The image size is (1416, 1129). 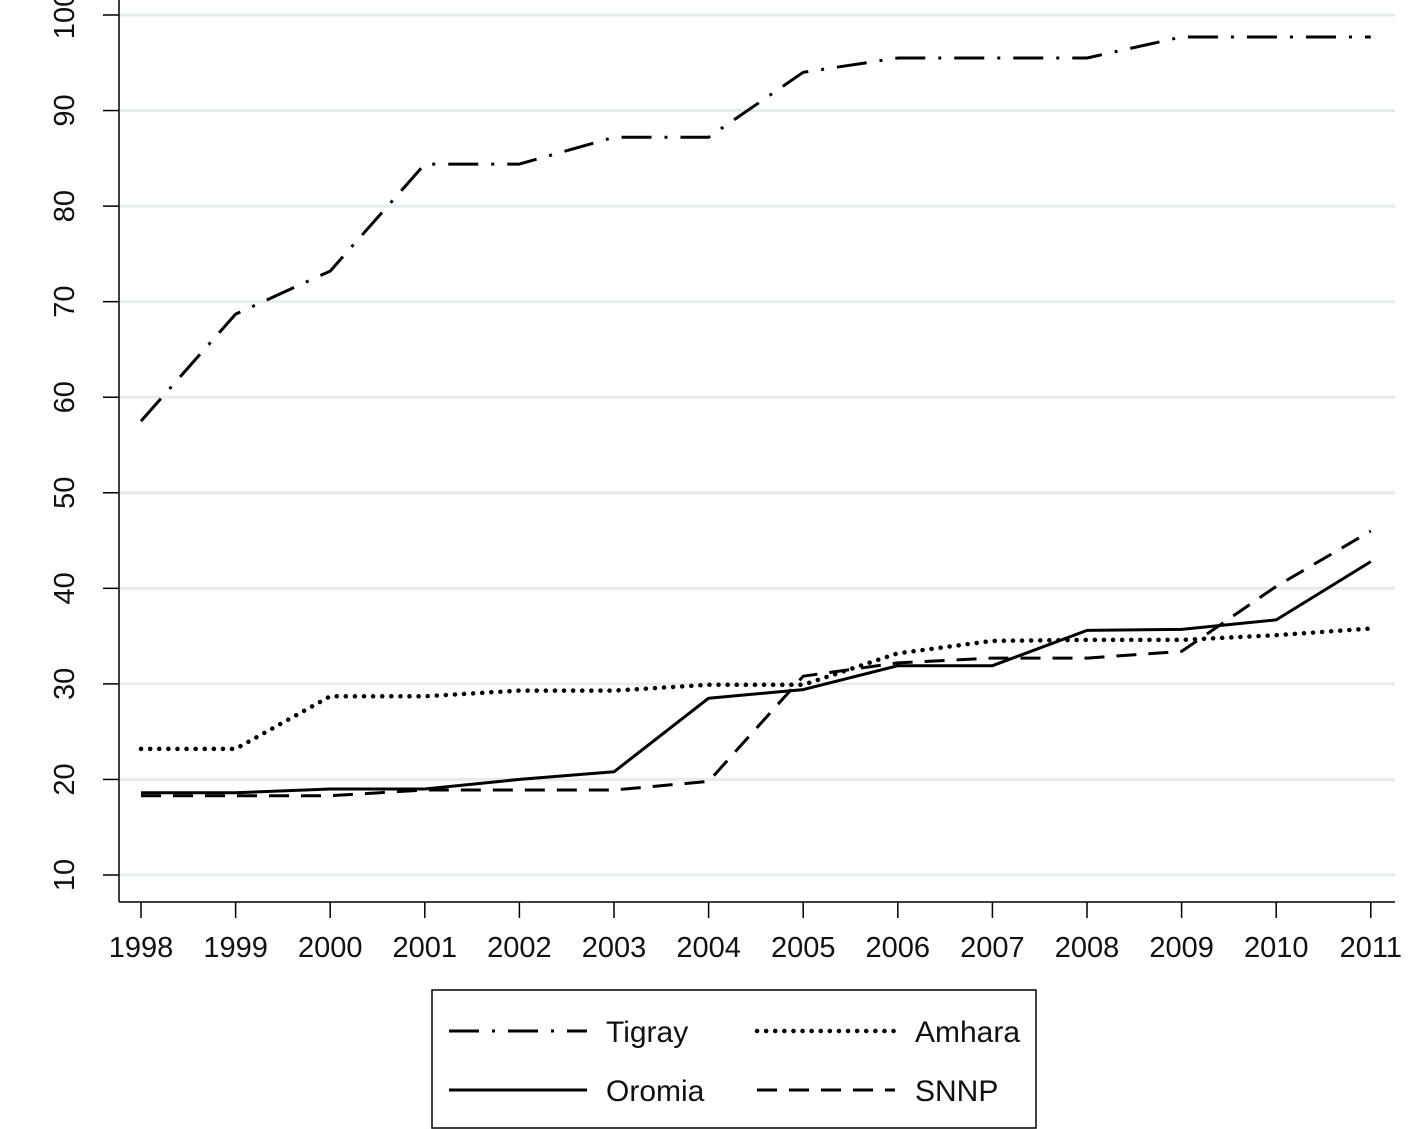 I want to click on x-tick-label-2002: 2002, so click(x=519, y=948).